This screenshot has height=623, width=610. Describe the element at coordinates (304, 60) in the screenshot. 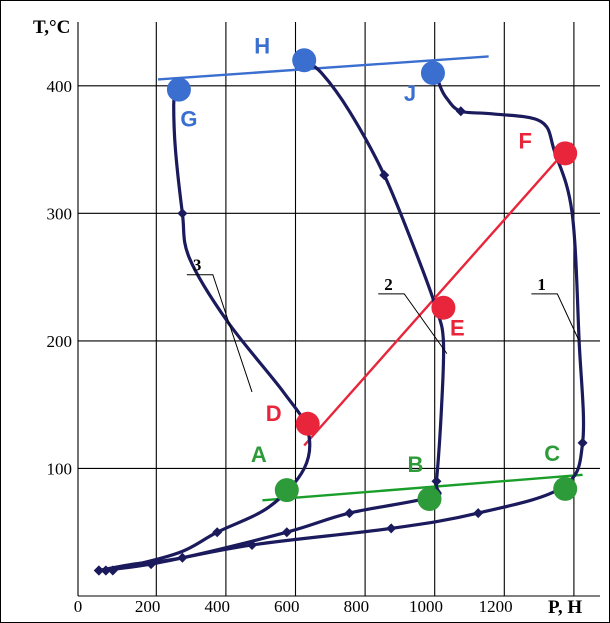

I see `point-h-marker` at that location.